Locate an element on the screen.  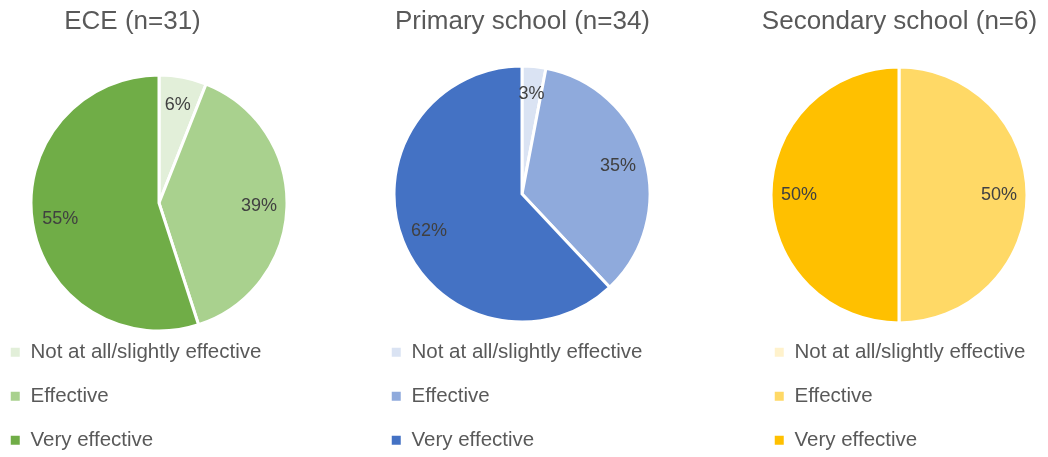
data-label: 6% is located at coordinates (177, 103).